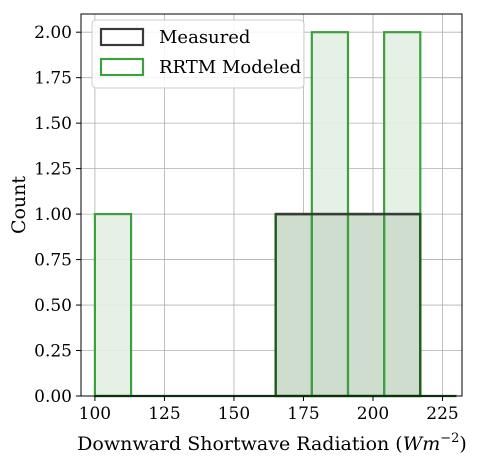 This screenshot has height=467, width=478. Describe the element at coordinates (462, 444) in the screenshot. I see `x-axis-label-close: )` at that location.